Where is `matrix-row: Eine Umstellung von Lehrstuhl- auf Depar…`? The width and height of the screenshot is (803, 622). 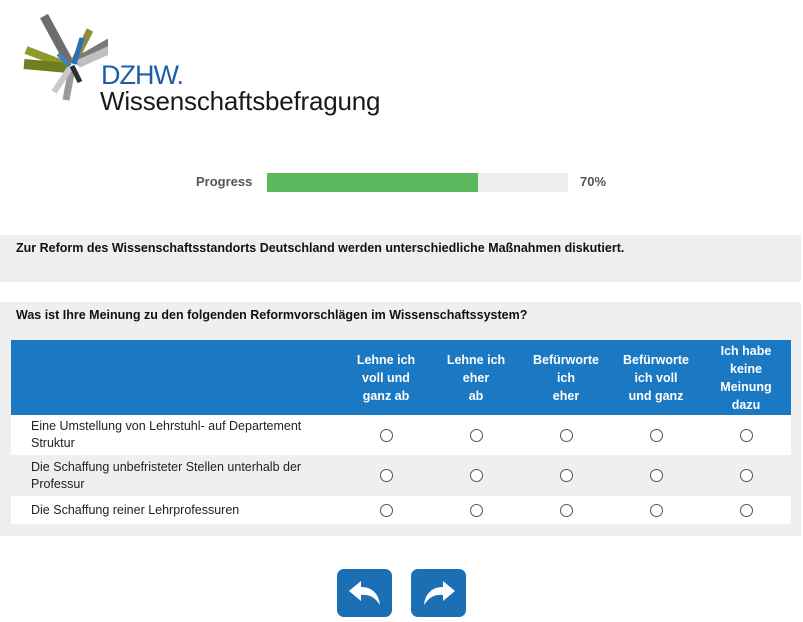 matrix-row: Eine Umstellung von Lehrstuhl- auf Depar… is located at coordinates (401, 435).